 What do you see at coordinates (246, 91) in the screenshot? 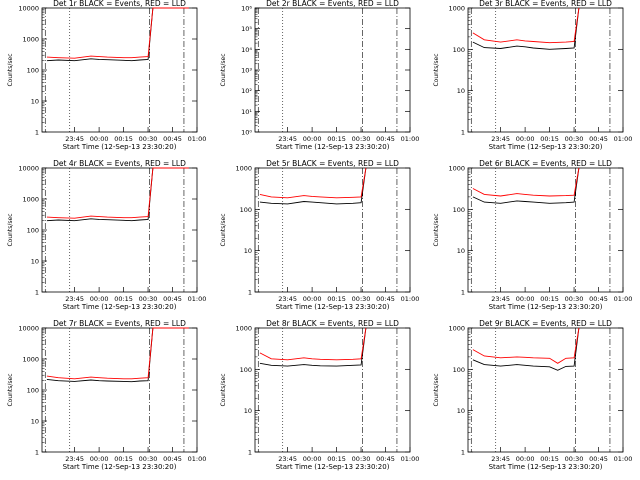
I see `y-tick-label: 10²` at bounding box center [246, 91].